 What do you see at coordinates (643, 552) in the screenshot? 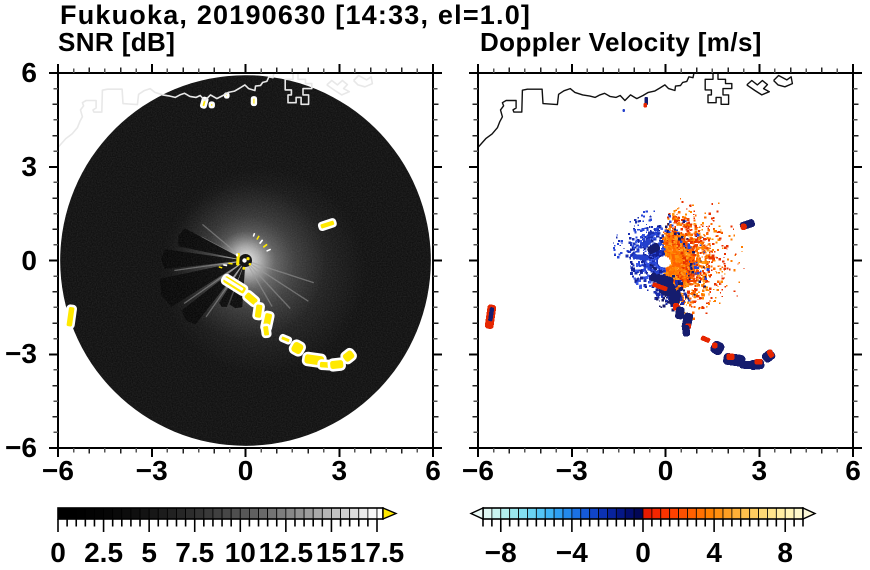
I see `velocity-colorbar-label: 0` at bounding box center [643, 552].